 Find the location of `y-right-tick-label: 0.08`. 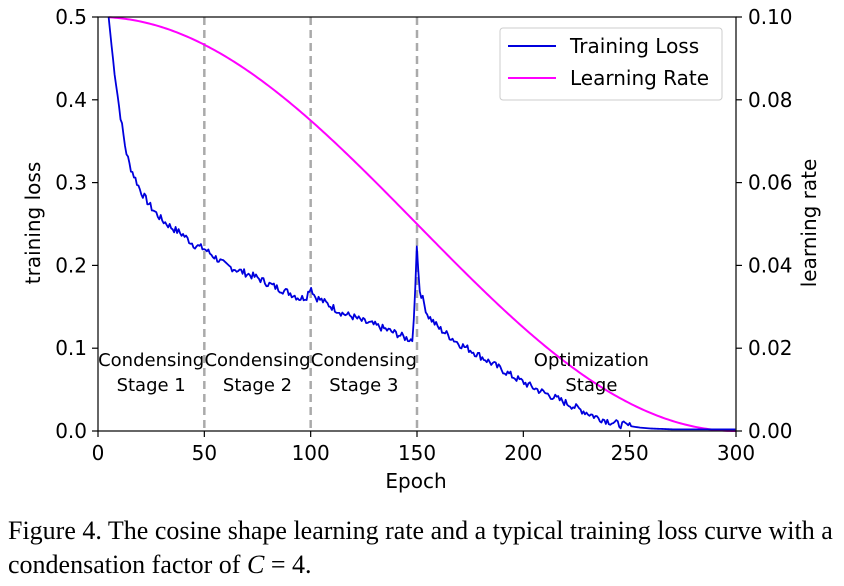

y-right-tick-label: 0.08 is located at coordinates (770, 100).